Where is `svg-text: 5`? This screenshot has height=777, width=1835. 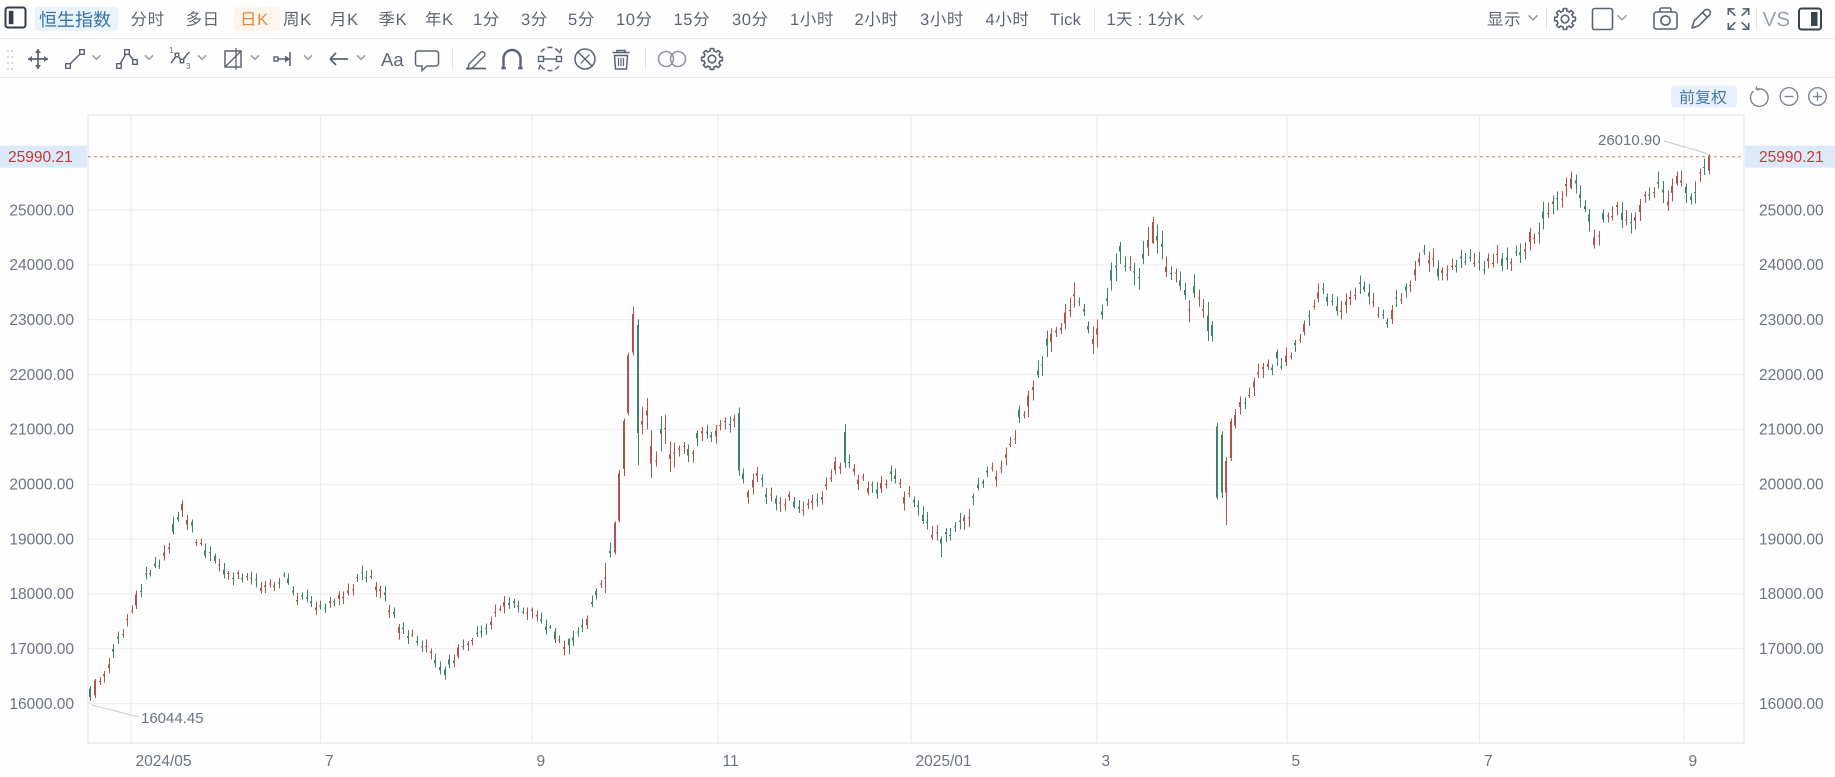 svg-text: 5 is located at coordinates (1296, 761).